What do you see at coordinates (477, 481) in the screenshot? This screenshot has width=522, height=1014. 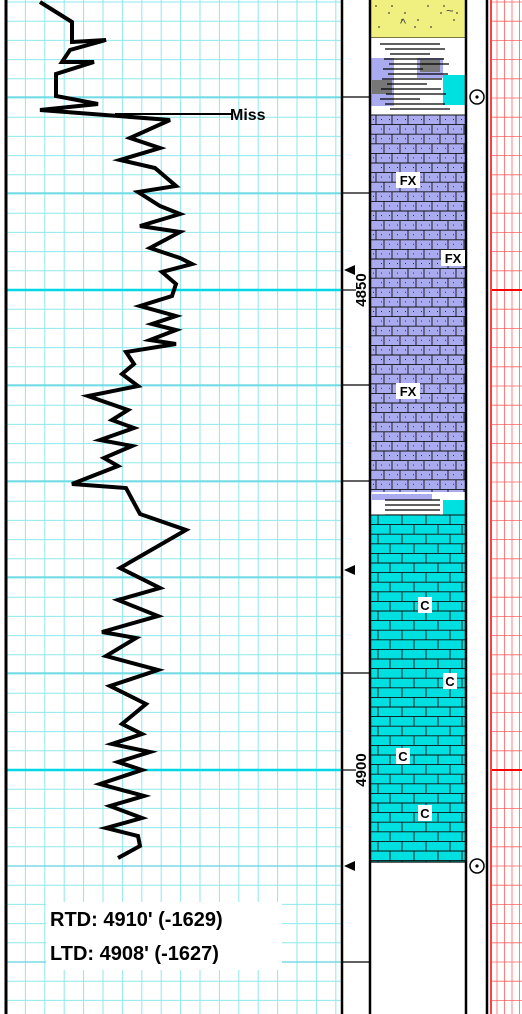 I see `circle-markers` at bounding box center [477, 481].